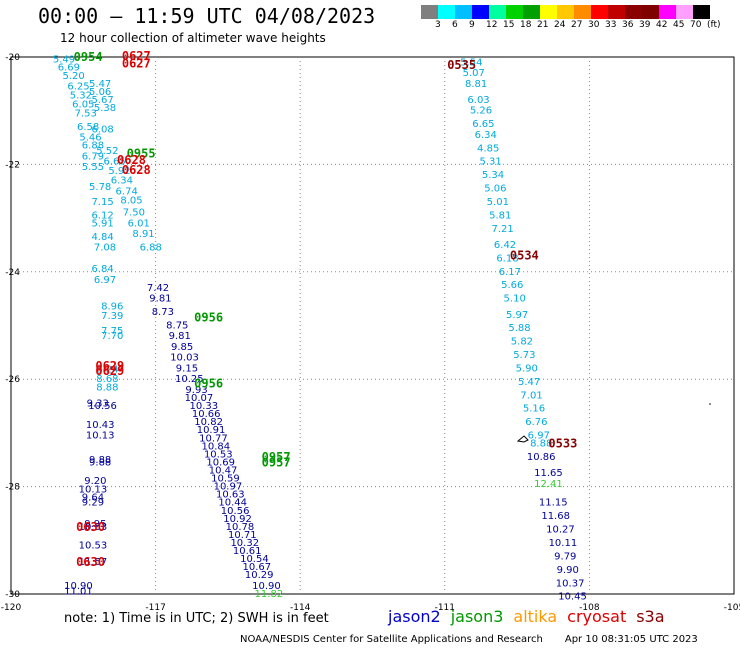 This screenshot has width=740, height=650. Describe the element at coordinates (105, 108) in the screenshot. I see `data-point-label: 5.38` at that location.